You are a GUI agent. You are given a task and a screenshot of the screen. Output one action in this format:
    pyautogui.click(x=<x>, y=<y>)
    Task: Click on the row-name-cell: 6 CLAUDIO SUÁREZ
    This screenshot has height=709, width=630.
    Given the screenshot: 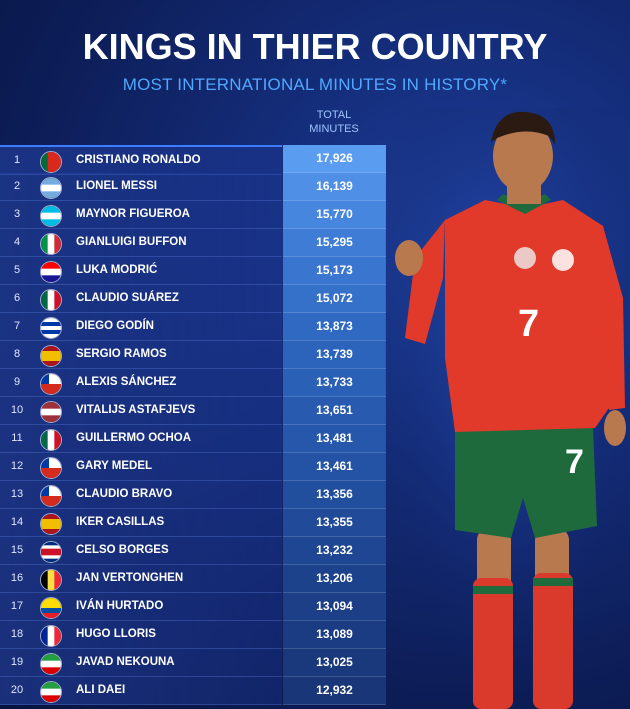 What is the action you would take?
    pyautogui.click(x=141, y=299)
    